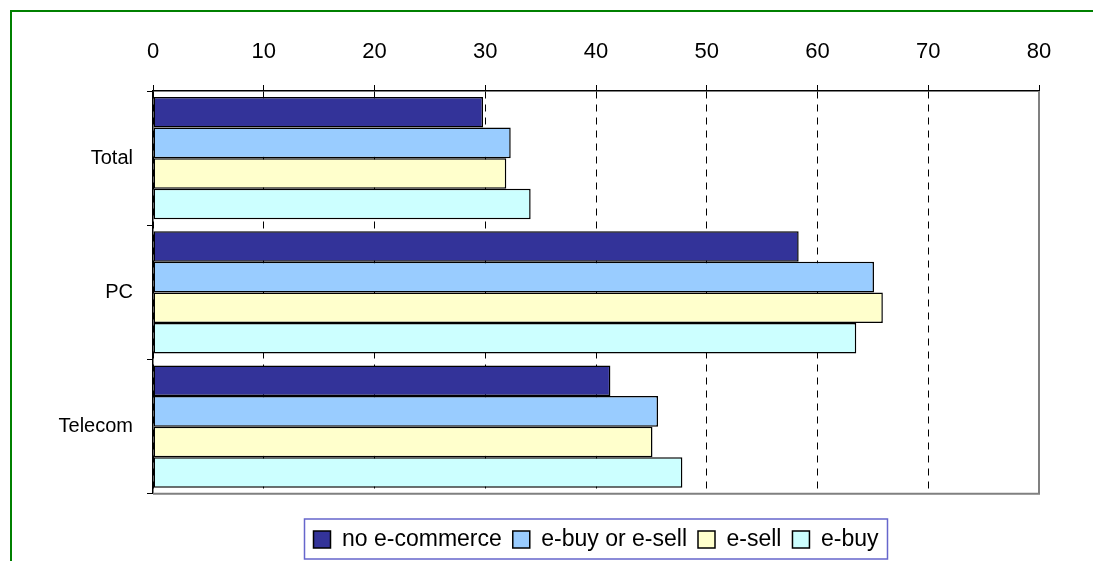 The image size is (1095, 561). Describe the element at coordinates (263, 50) in the screenshot. I see `x-tick-label: 10` at that location.